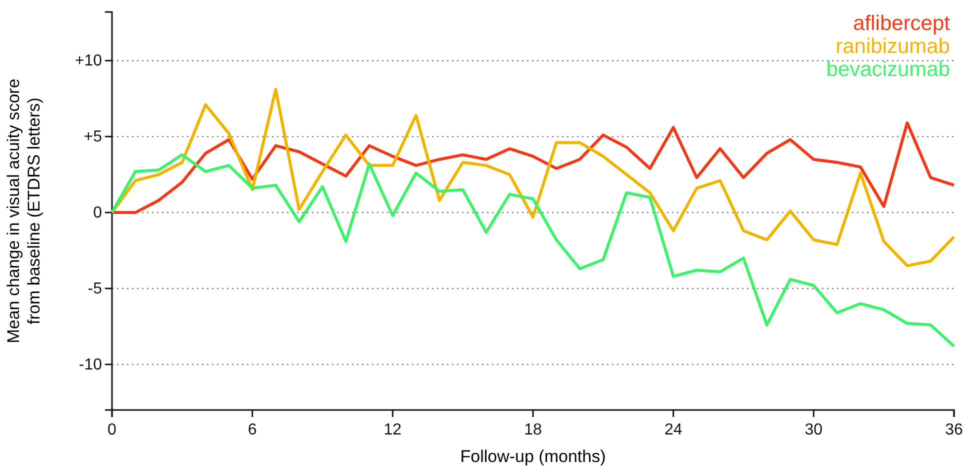 The height and width of the screenshot is (468, 966). I want to click on y-tick-label: 0, so click(97, 213).